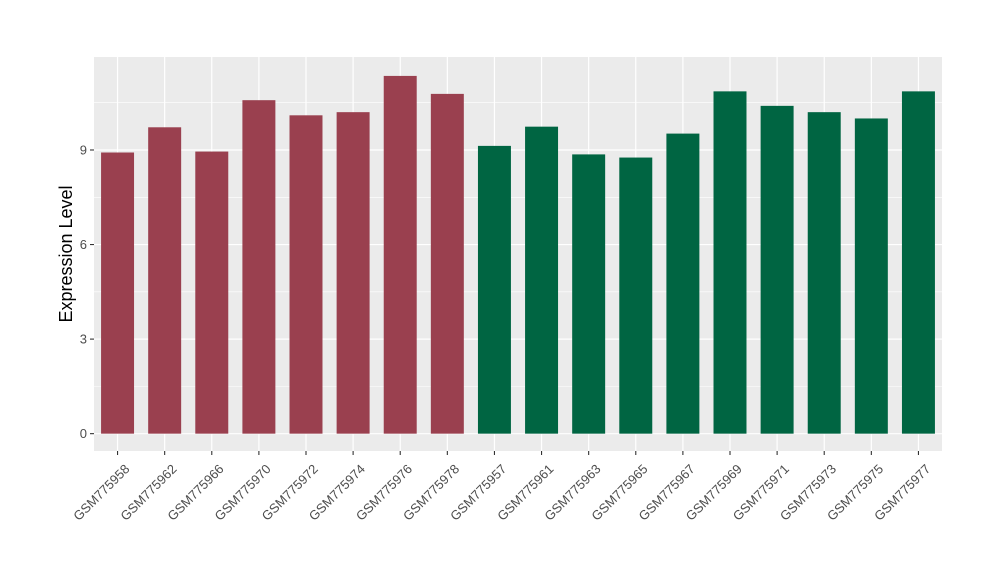  I want to click on y-axis: 0 3 6 9, so click(87, 291).